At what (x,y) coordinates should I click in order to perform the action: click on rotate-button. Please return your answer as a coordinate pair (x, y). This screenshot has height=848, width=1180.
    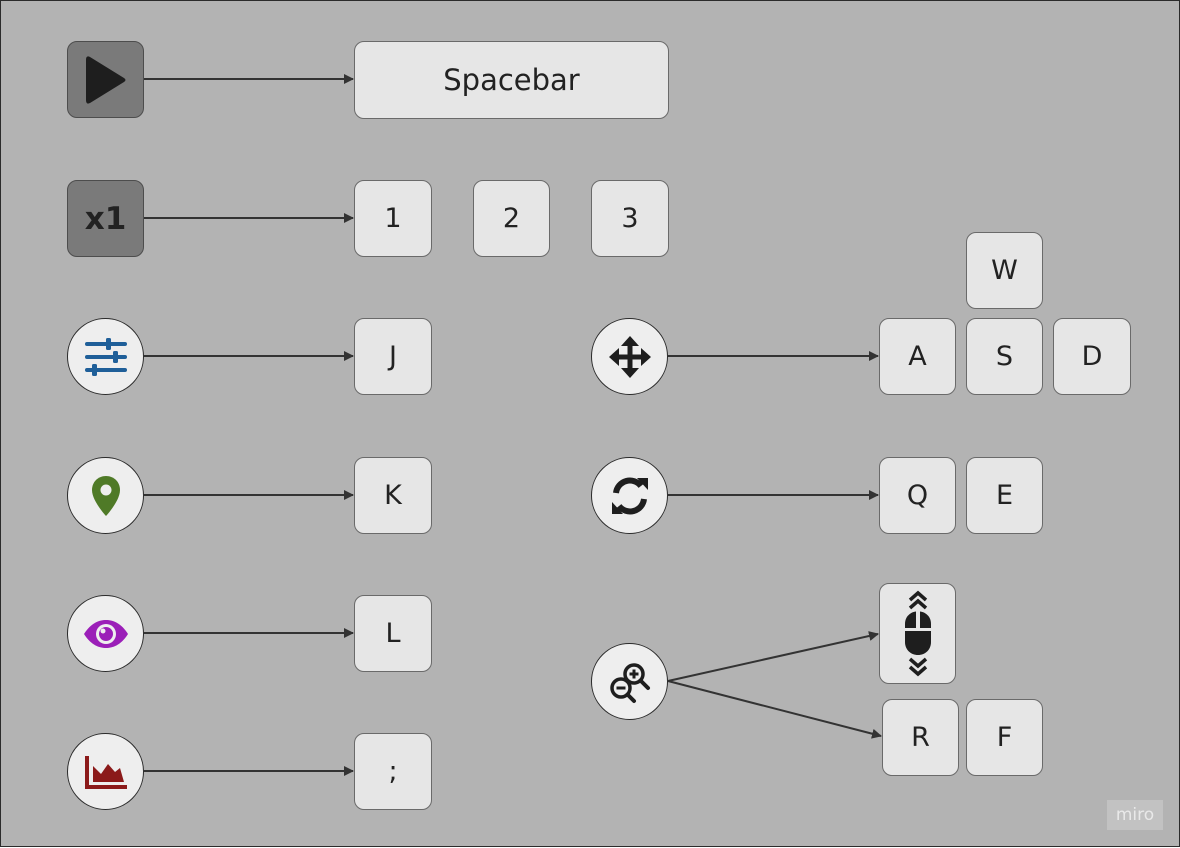
    Looking at the image, I should click on (629, 495).